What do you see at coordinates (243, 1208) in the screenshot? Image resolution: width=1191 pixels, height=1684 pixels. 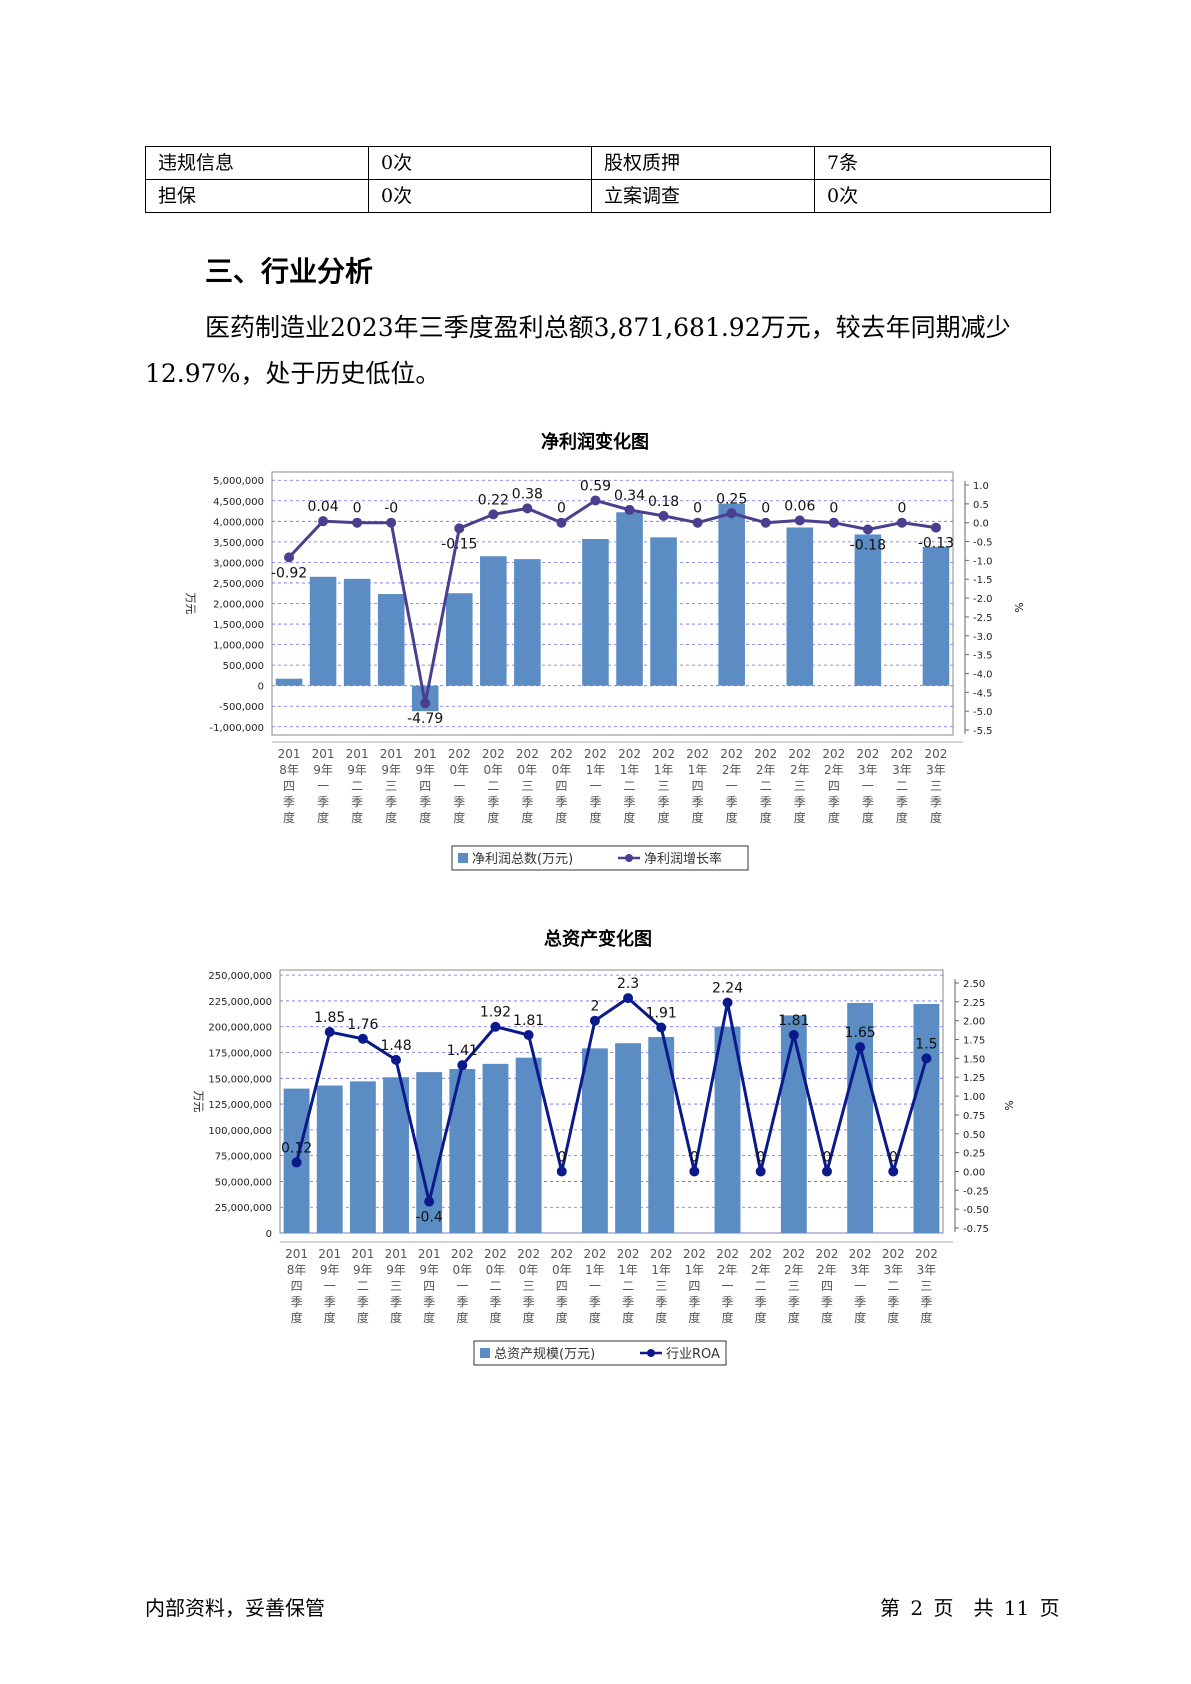 I see `y-tick-label: 25,000,000` at bounding box center [243, 1208].